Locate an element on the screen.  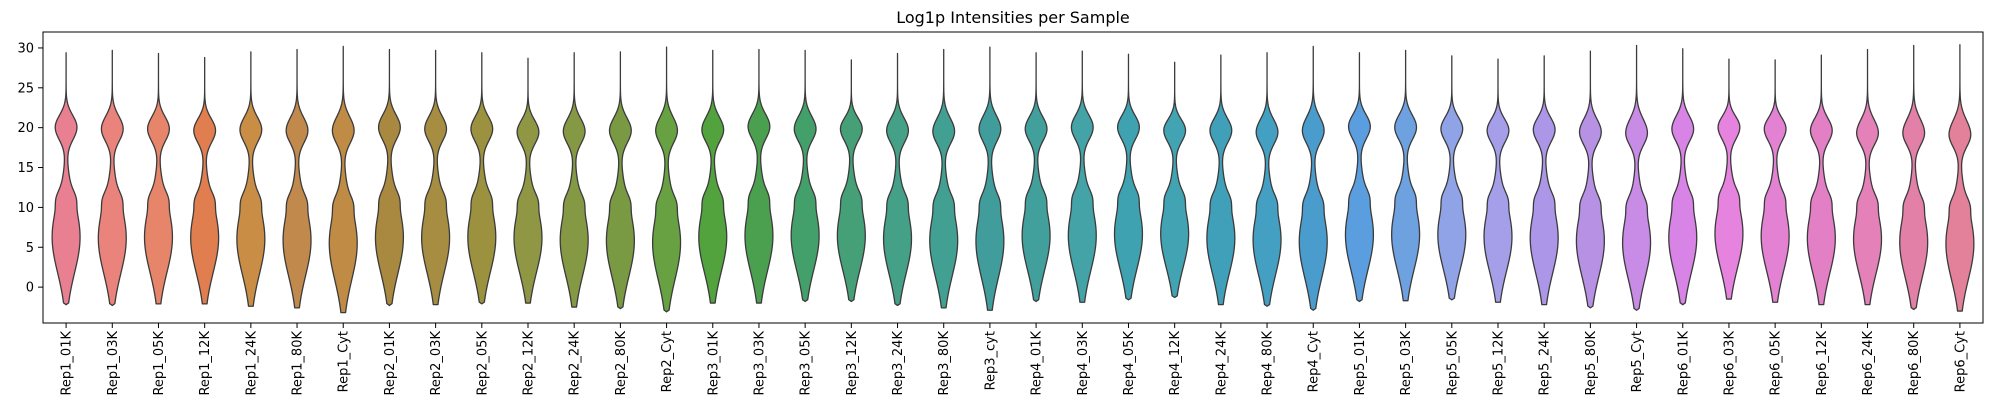
x-tick-label: Rep1_05K is located at coordinates (159, 363).